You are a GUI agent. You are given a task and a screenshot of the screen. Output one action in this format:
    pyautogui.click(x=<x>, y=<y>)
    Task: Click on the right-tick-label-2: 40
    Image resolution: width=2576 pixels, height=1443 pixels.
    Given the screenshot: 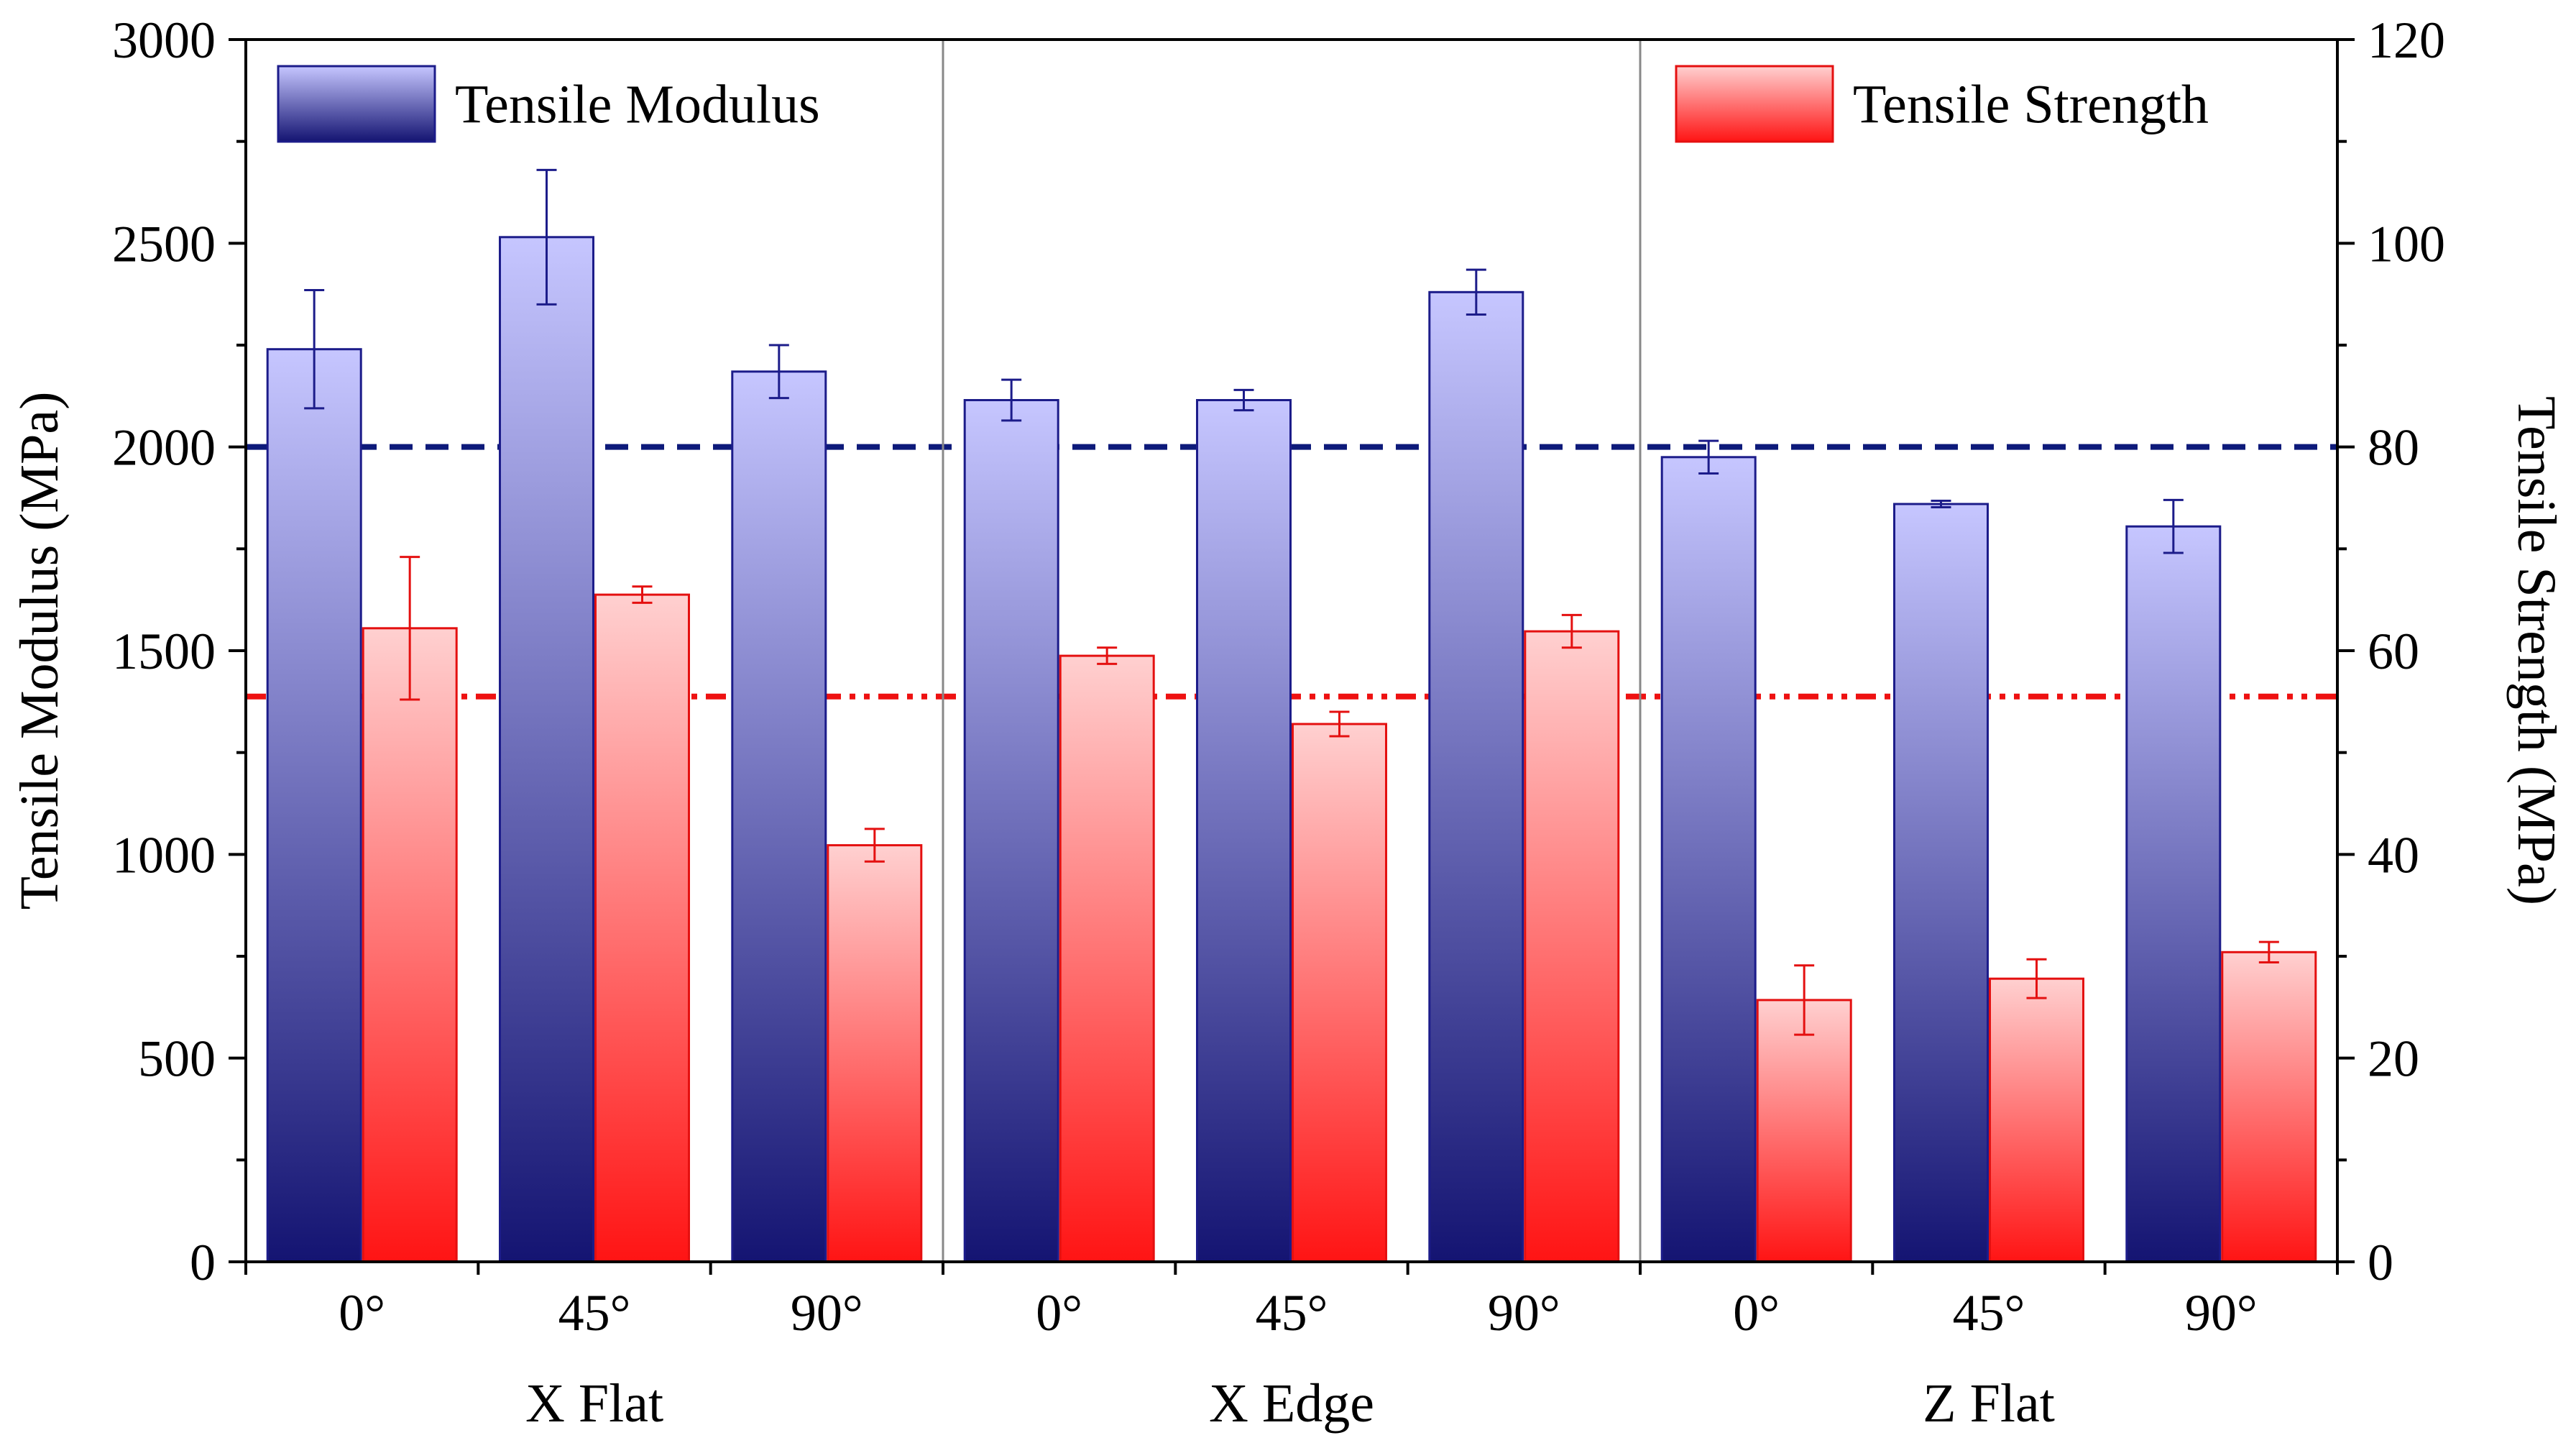 What is the action you would take?
    pyautogui.click(x=2393, y=855)
    